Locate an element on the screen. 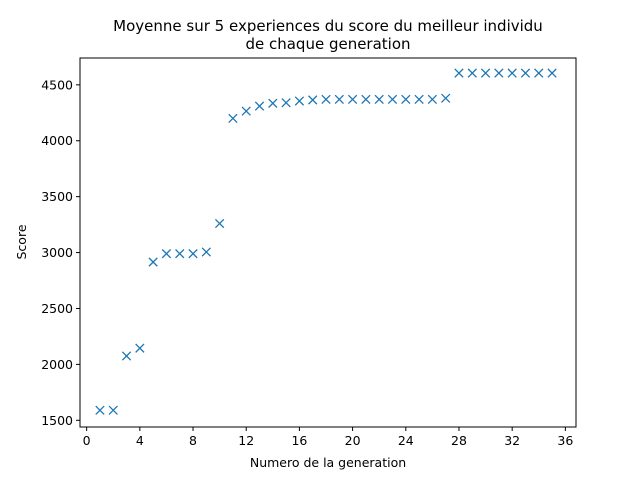  x-tick-label: 4 is located at coordinates (140, 440).